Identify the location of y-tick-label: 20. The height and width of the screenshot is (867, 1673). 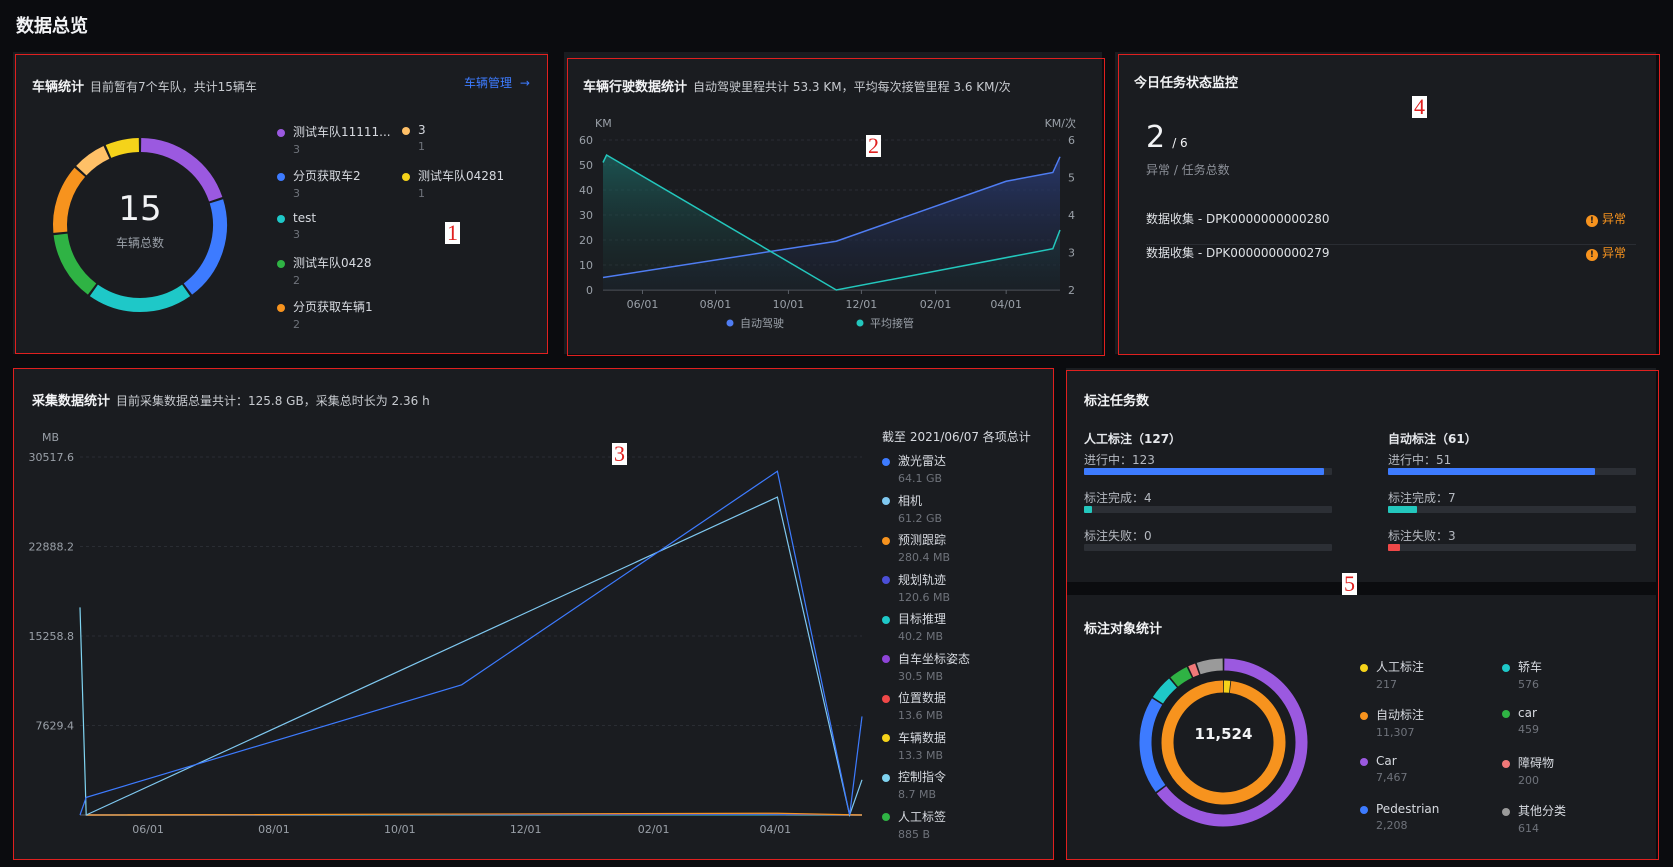
(586, 240).